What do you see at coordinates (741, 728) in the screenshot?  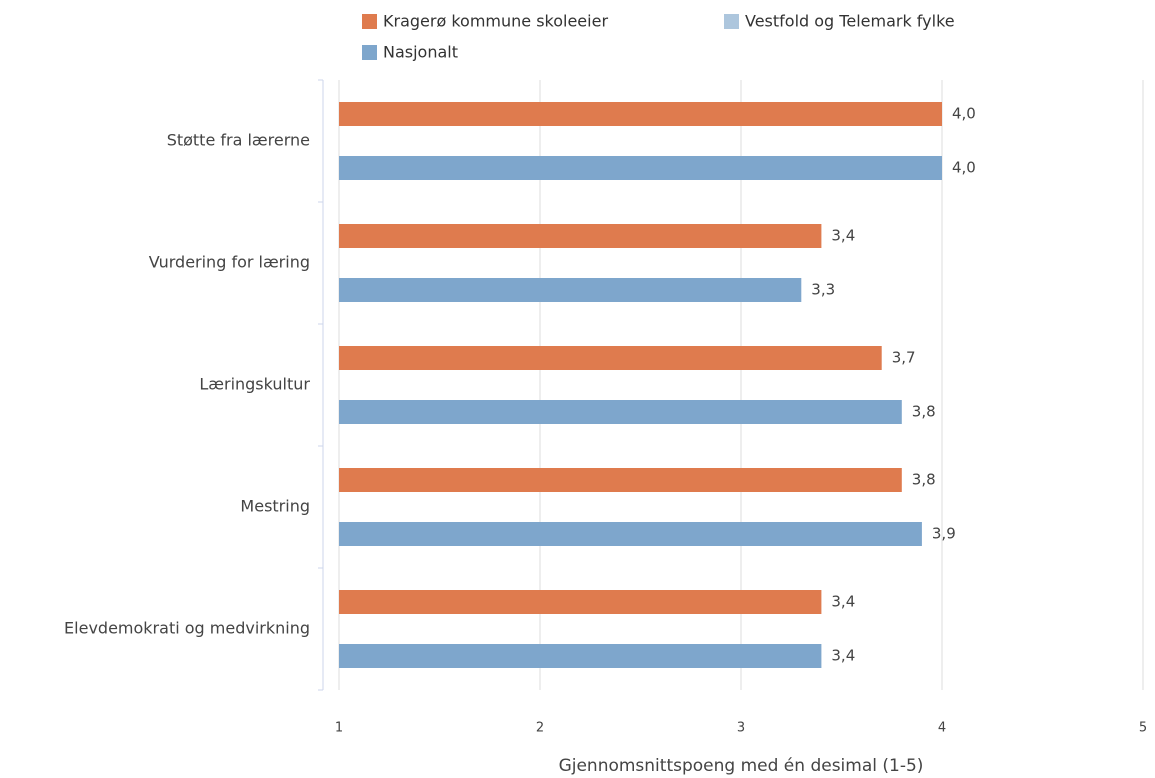 I see `x-tick-label: 3` at bounding box center [741, 728].